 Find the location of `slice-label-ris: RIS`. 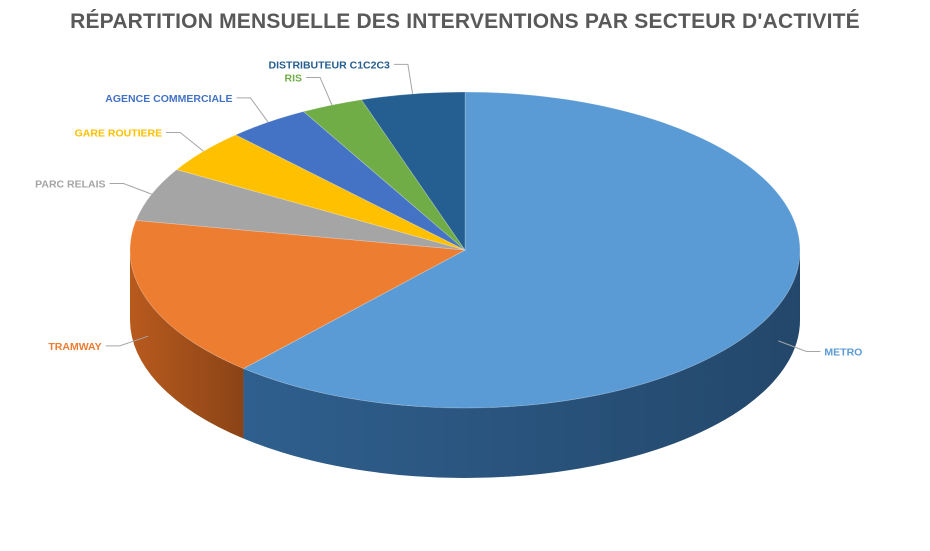

slice-label-ris: RIS is located at coordinates (294, 78).